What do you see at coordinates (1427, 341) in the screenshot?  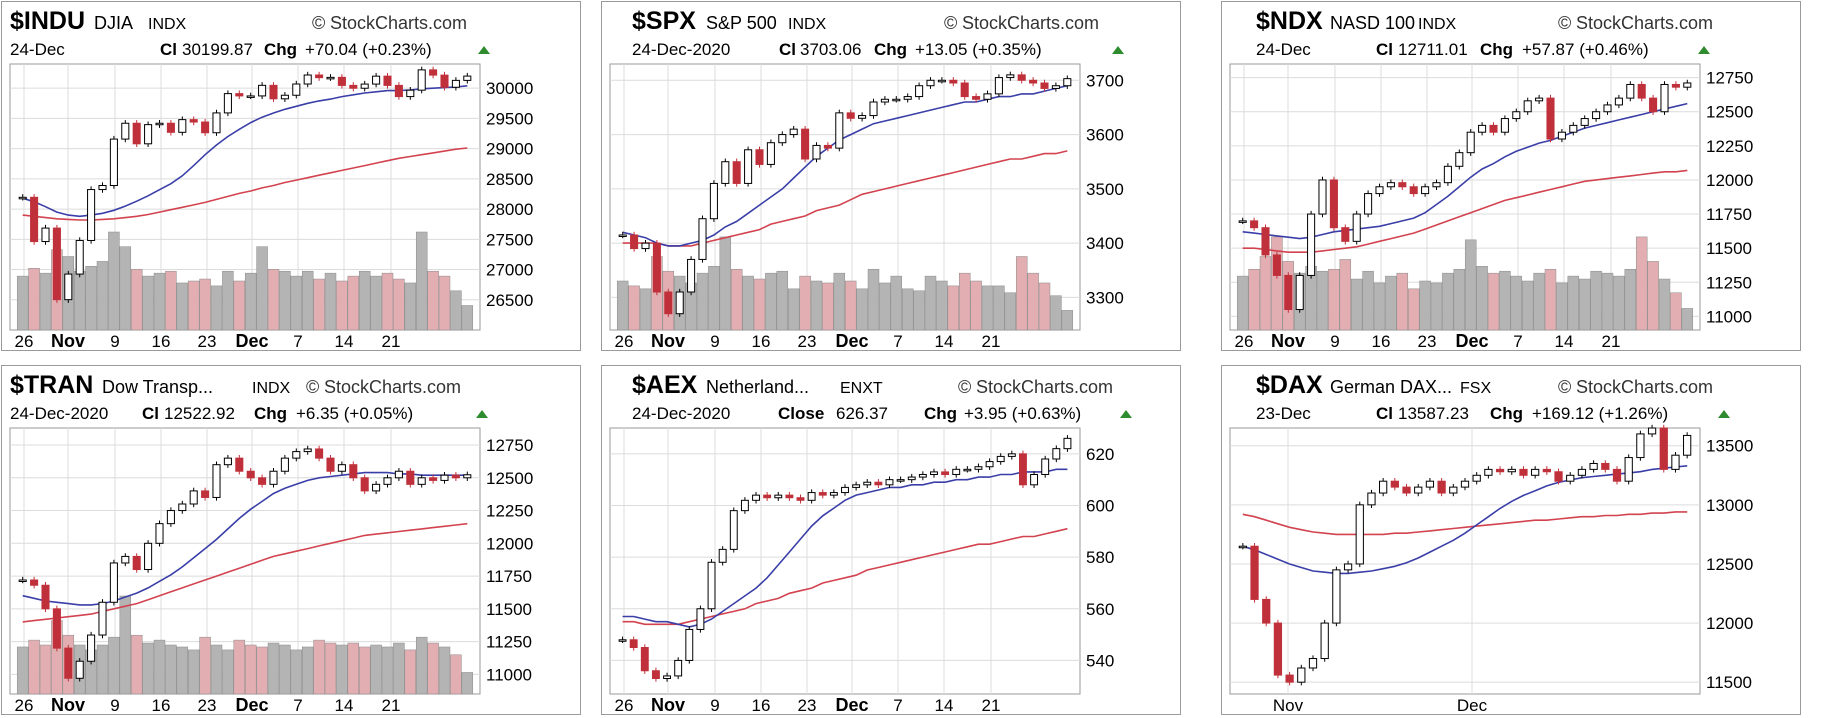 I see `x-tick-label: 23` at bounding box center [1427, 341].